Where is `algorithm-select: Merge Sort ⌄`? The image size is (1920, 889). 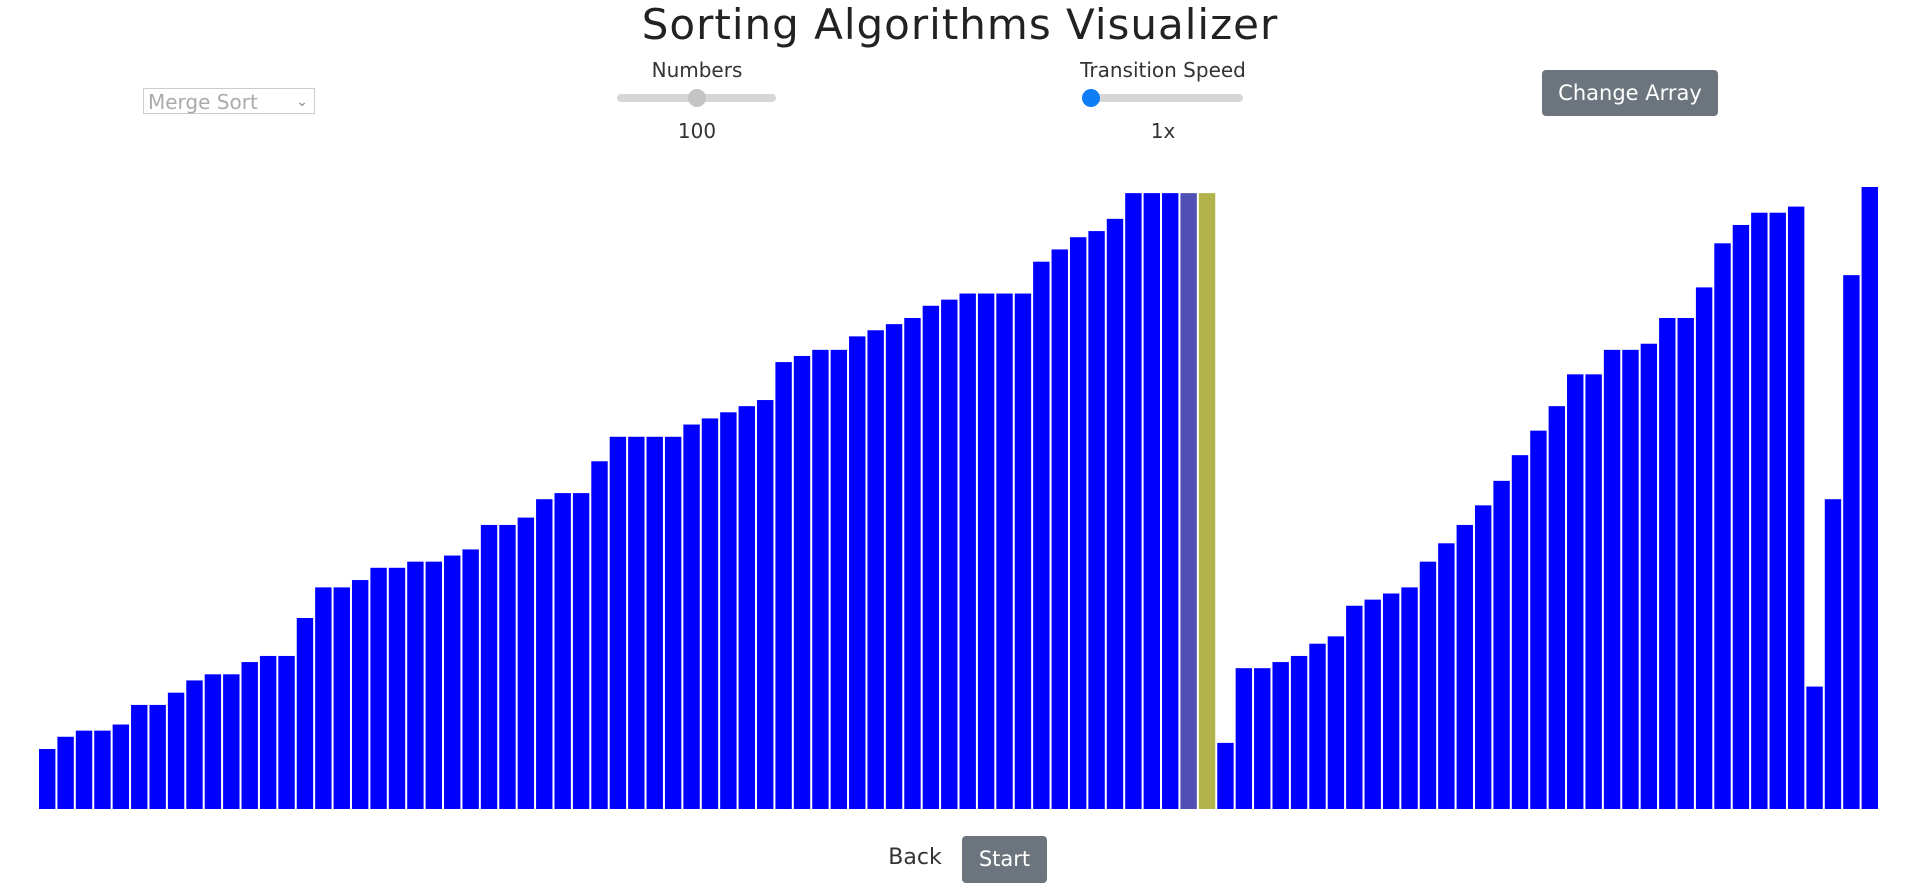 algorithm-select: Merge Sort ⌄ is located at coordinates (229, 101).